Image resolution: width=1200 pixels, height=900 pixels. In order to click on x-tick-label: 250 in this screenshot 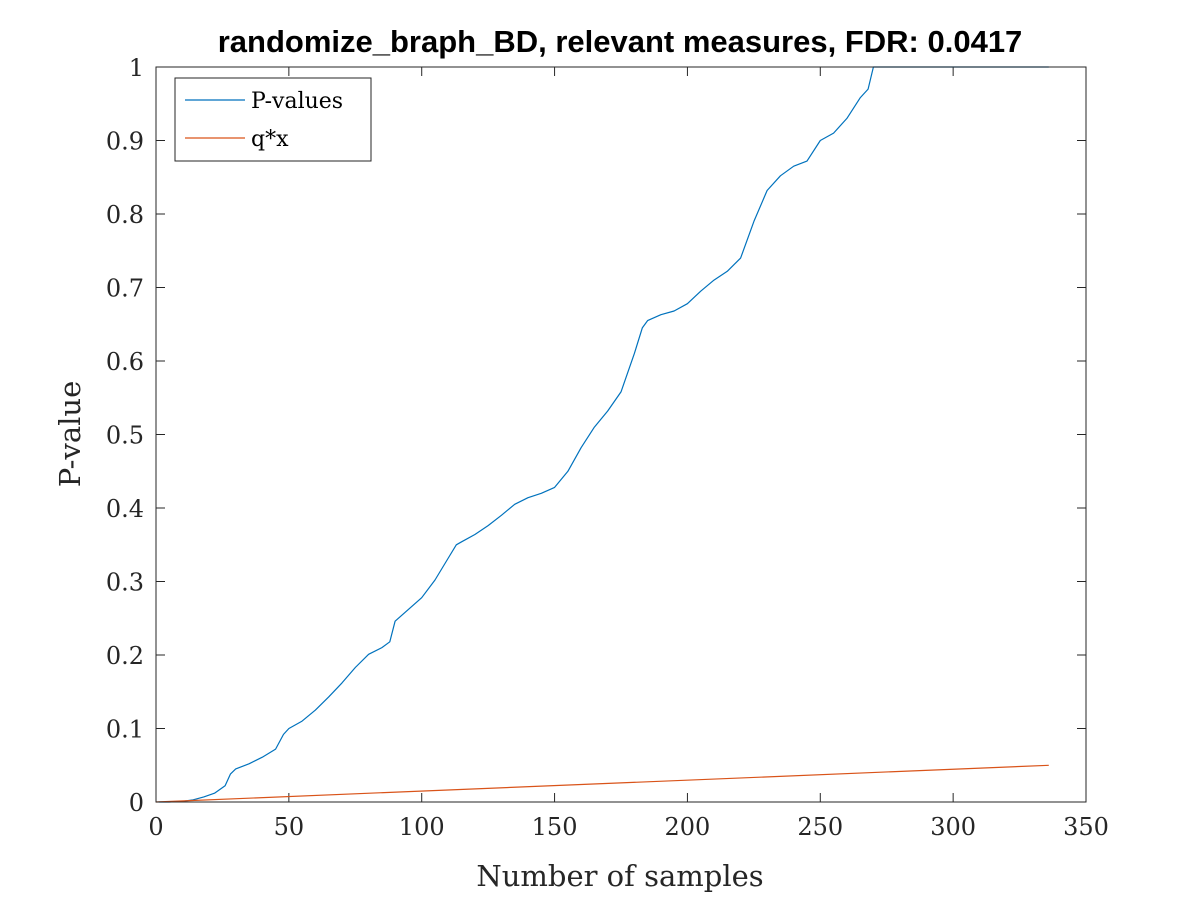, I will do `click(820, 827)`.